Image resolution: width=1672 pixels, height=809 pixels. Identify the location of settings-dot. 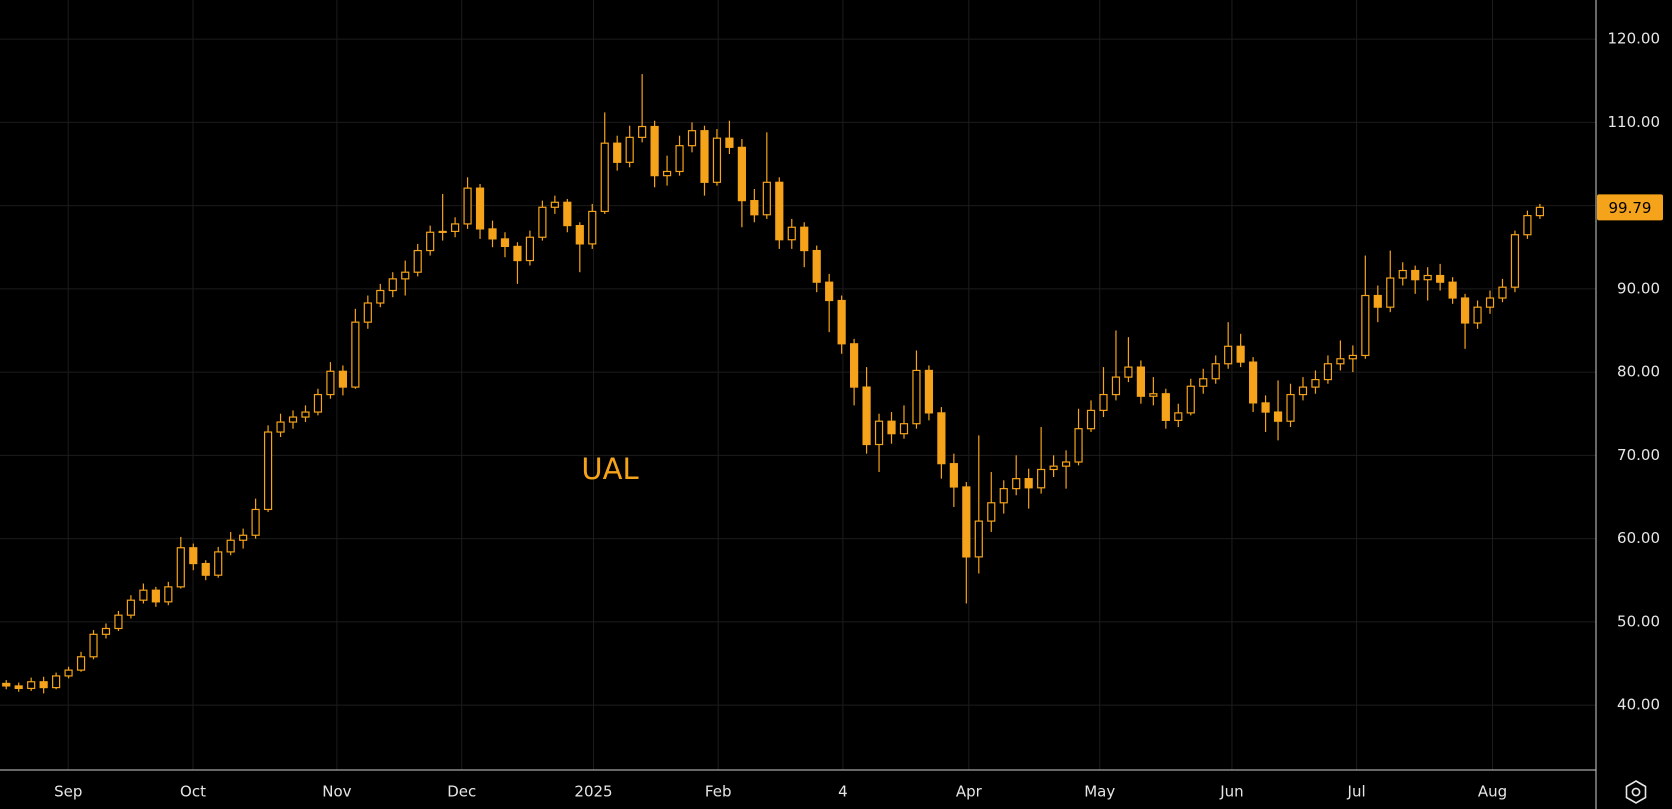
(1636, 792).